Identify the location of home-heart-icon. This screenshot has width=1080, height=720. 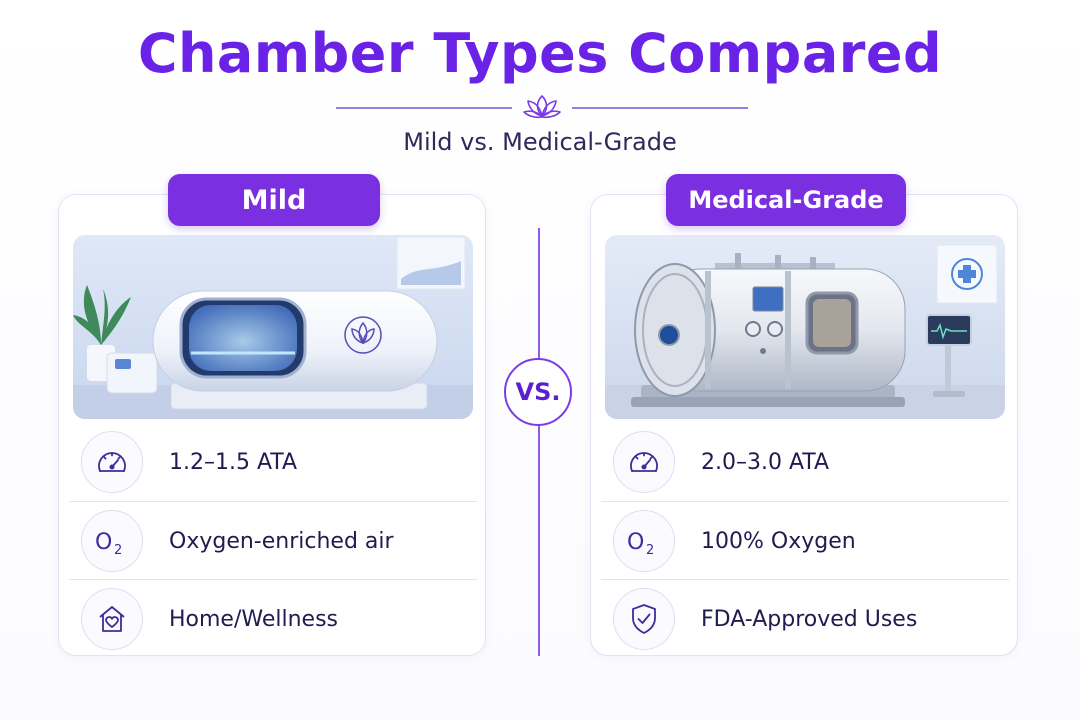
(112, 619).